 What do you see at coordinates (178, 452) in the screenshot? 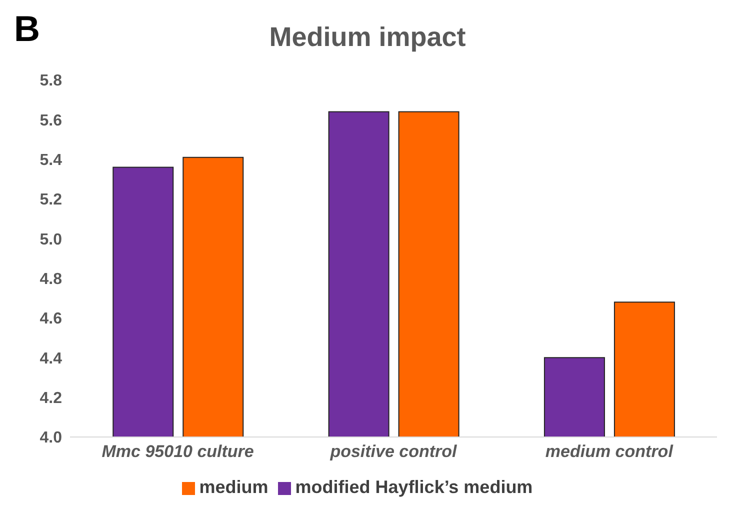
I see `x-tick-label: Mmc 95010 culture` at bounding box center [178, 452].